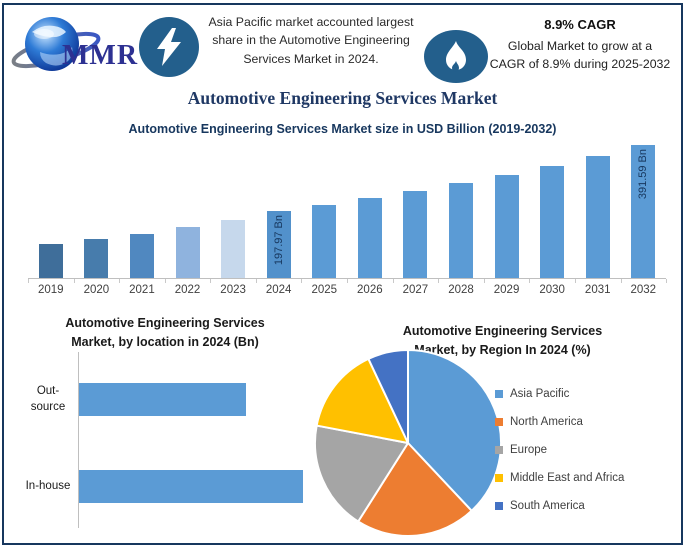 The image size is (685, 550). Describe the element at coordinates (187, 290) in the screenshot. I see `x-label-2022: 2022` at that location.